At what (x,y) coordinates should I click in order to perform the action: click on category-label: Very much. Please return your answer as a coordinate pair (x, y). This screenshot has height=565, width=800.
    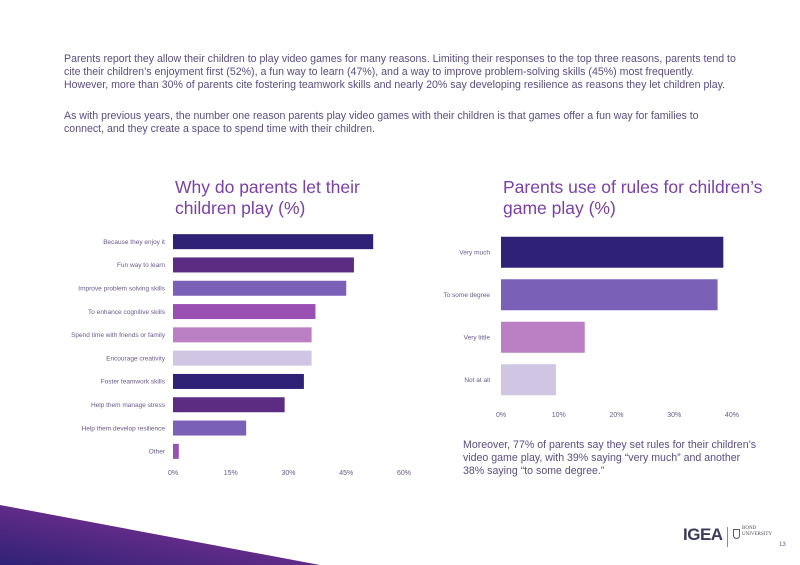
    Looking at the image, I should click on (474, 252).